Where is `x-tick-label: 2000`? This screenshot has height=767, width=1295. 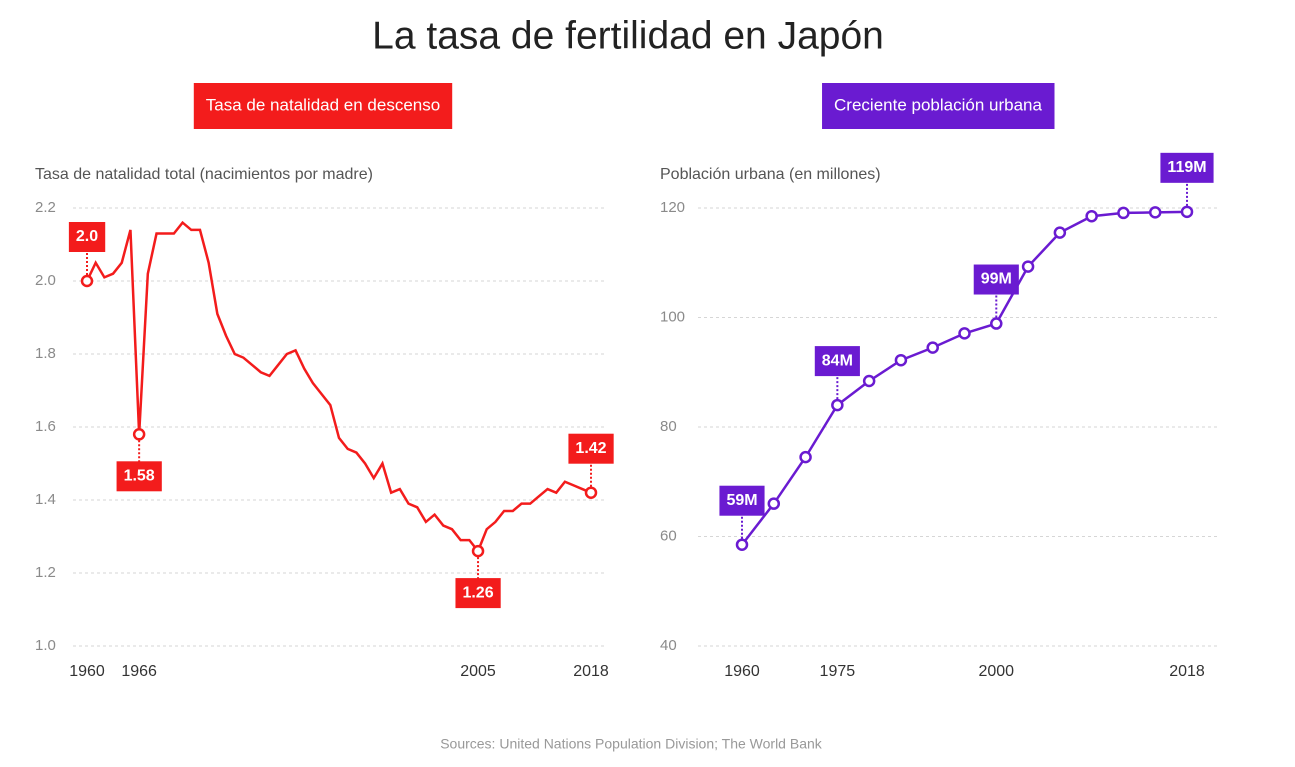 x-tick-label: 2000 is located at coordinates (996, 671).